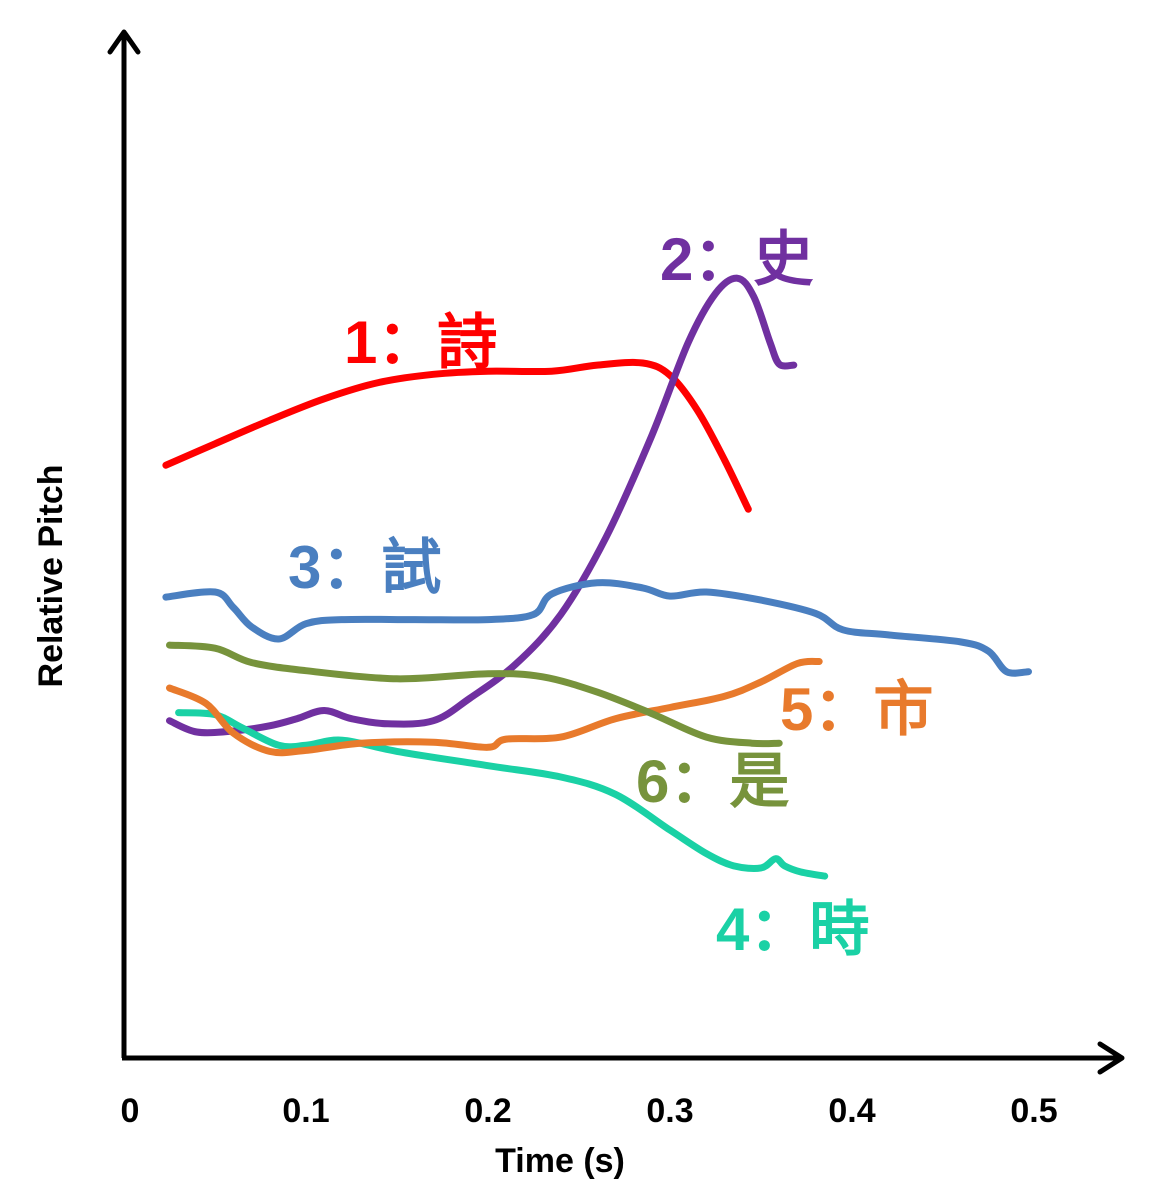  What do you see at coordinates (305, 1111) in the screenshot?
I see `x-tick-label: 0.1` at bounding box center [305, 1111].